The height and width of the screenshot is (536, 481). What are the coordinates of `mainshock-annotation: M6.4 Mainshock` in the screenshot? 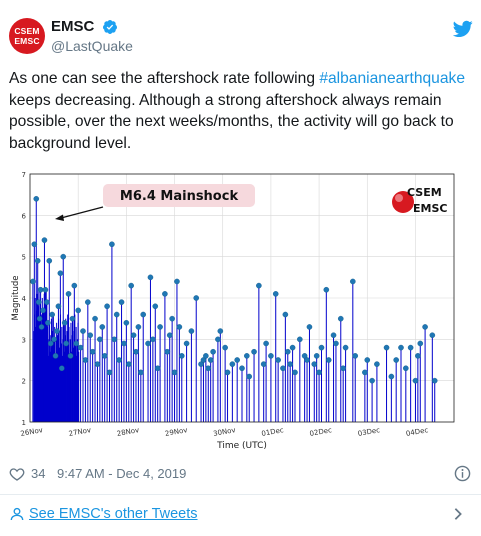 It's located at (155, 202).